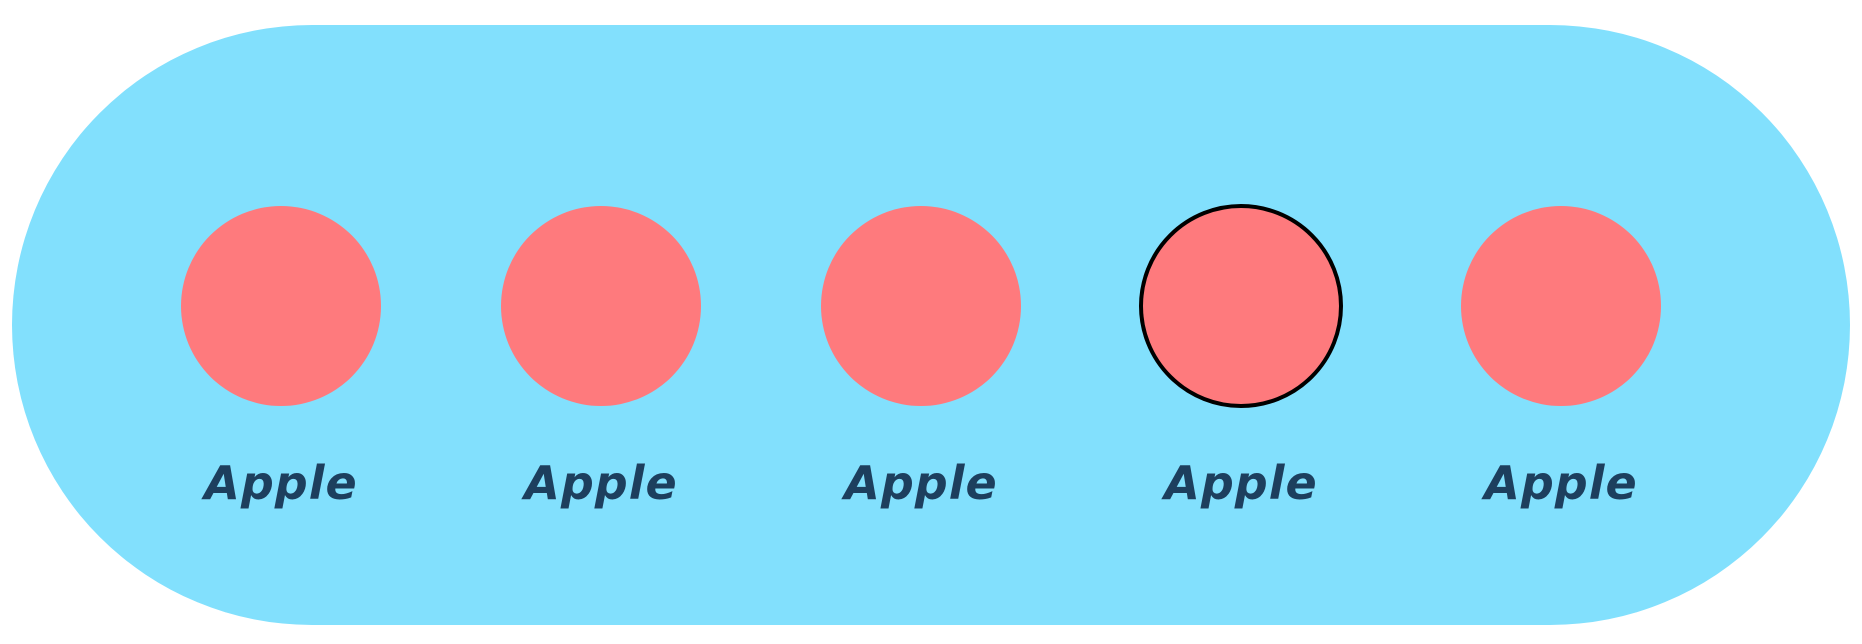 The width and height of the screenshot is (1862, 644). I want to click on apple-option-5: Apple, so click(1561, 322).